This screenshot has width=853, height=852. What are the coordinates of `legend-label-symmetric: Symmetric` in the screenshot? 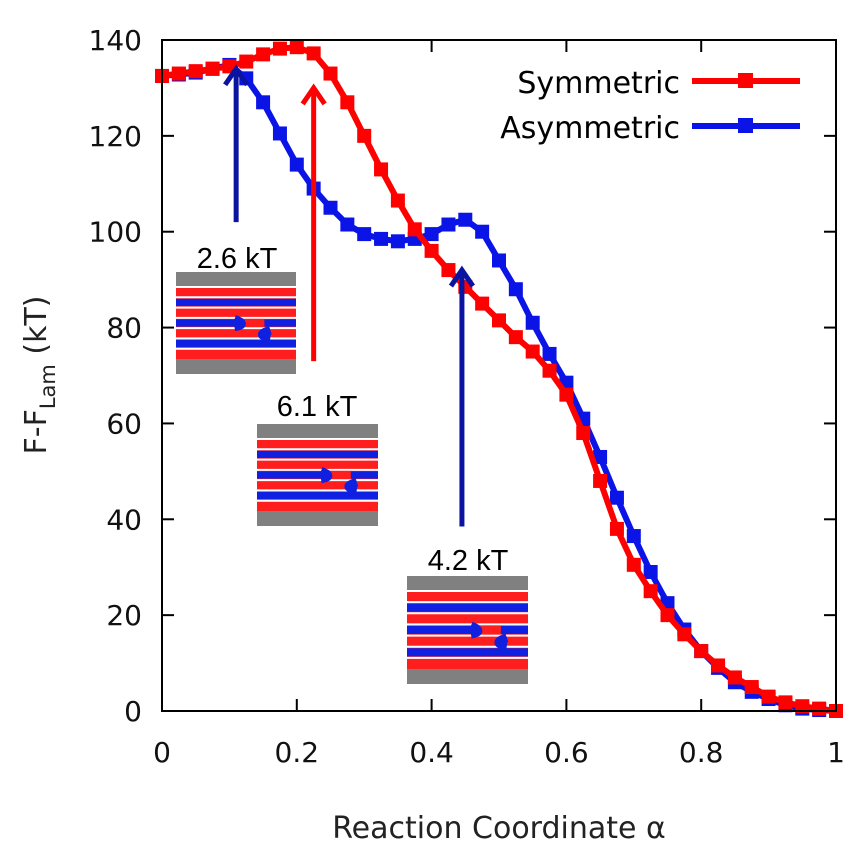 It's located at (598, 83).